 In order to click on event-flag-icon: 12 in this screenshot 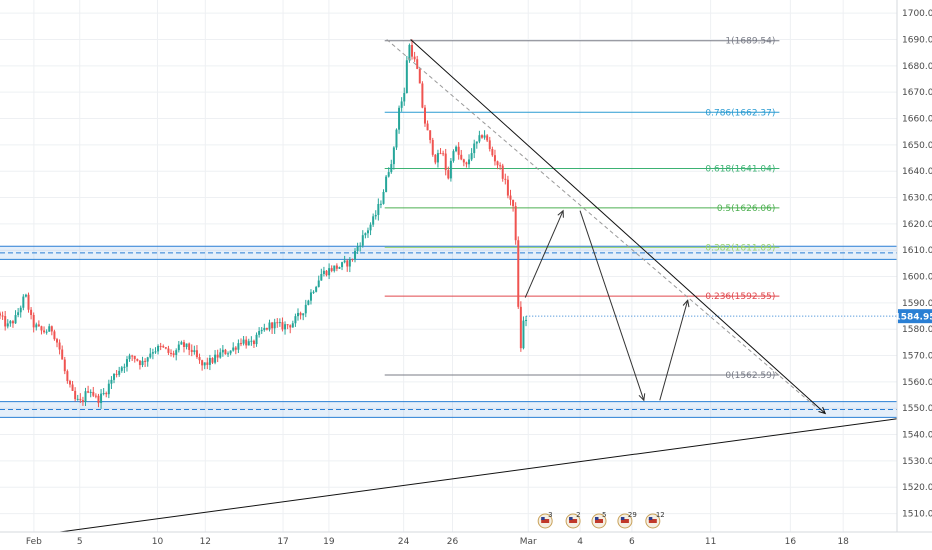, I will do `click(655, 520)`.